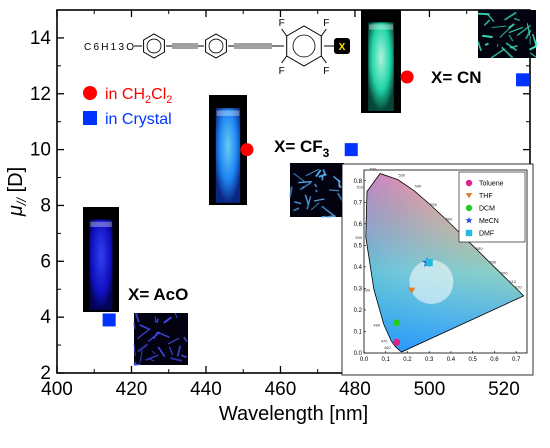  Describe the element at coordinates (21, 202) in the screenshot. I see `y-axis-title-subscript: //` at that location.